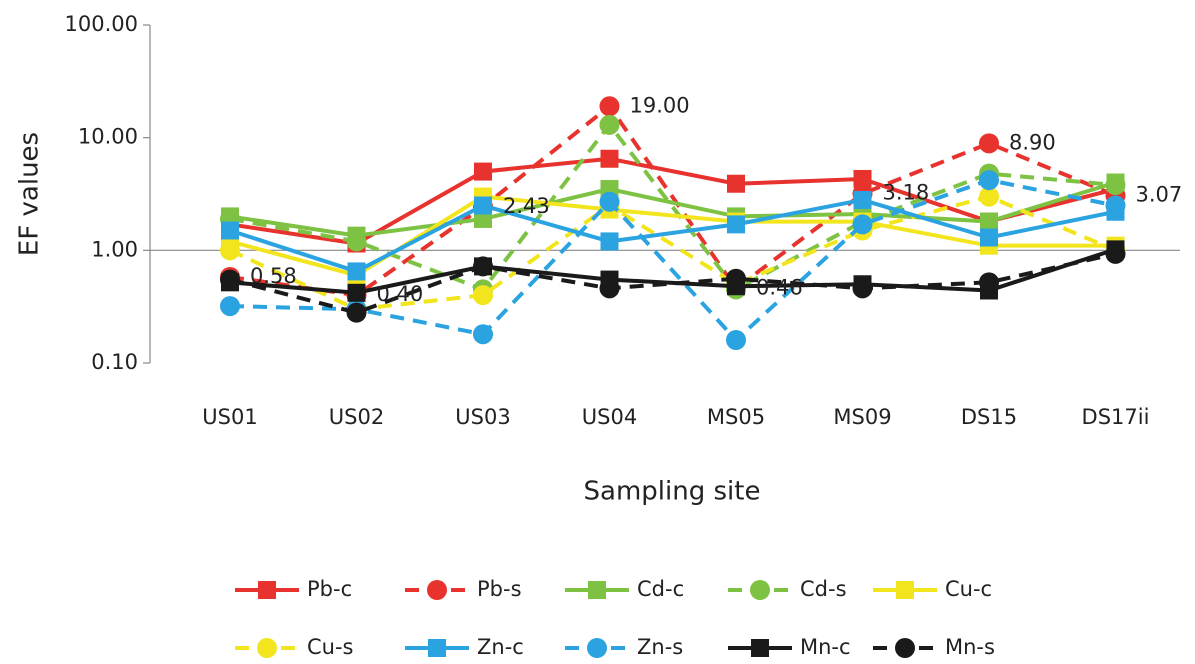  Describe the element at coordinates (1032, 142) in the screenshot. I see `data-label: 8.90` at that location.